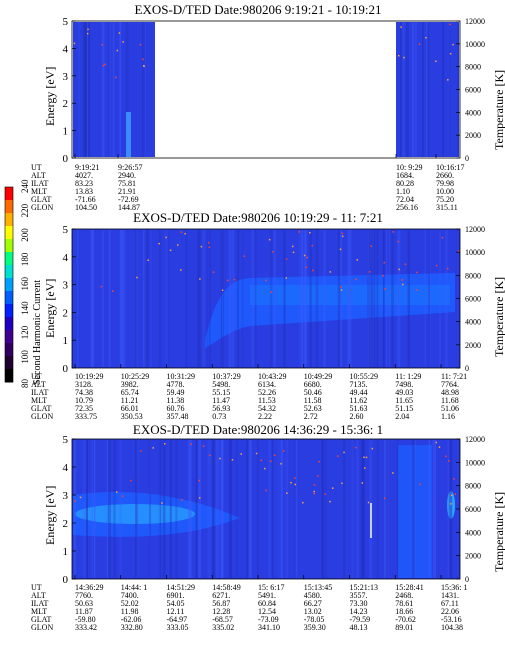 This screenshot has width=505, height=649. I want to click on y-axis-label: Energy [eV], so click(50, 96).